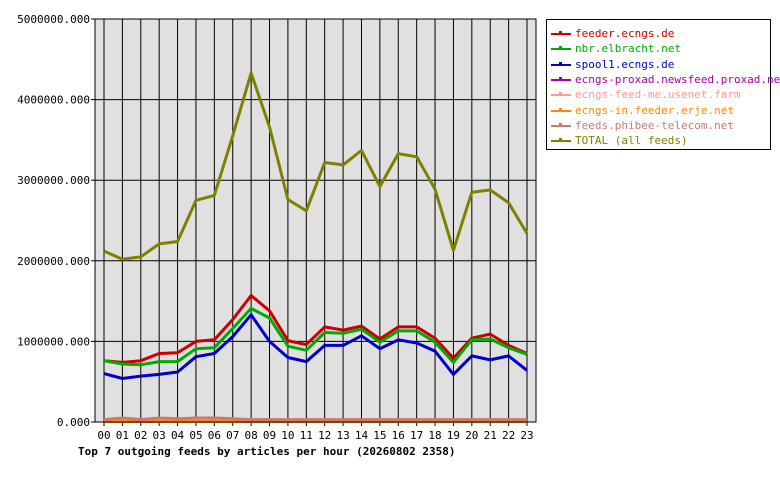 The width and height of the screenshot is (780, 480). Describe the element at coordinates (287, 435) in the screenshot. I see `x-tick-label: 10` at that location.